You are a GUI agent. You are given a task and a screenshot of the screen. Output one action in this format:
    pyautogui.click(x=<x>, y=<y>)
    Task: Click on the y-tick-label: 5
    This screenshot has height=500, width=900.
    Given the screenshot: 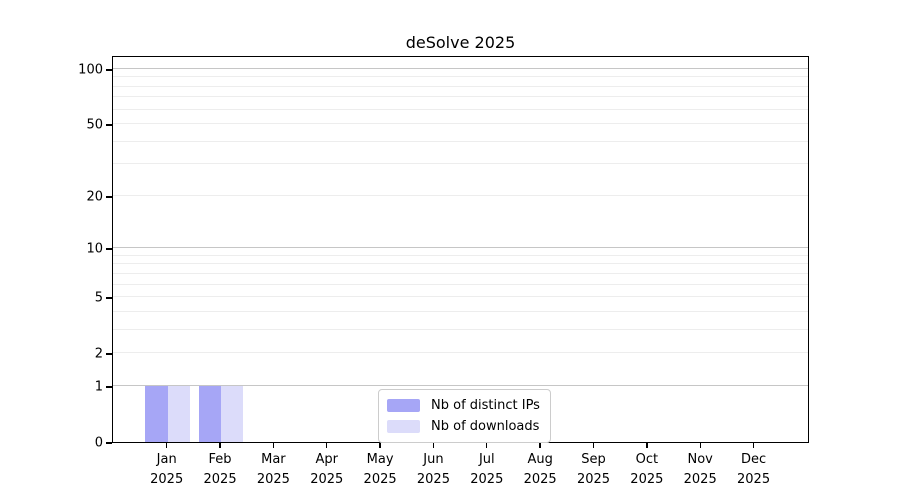 What is the action you would take?
    pyautogui.click(x=98, y=298)
    